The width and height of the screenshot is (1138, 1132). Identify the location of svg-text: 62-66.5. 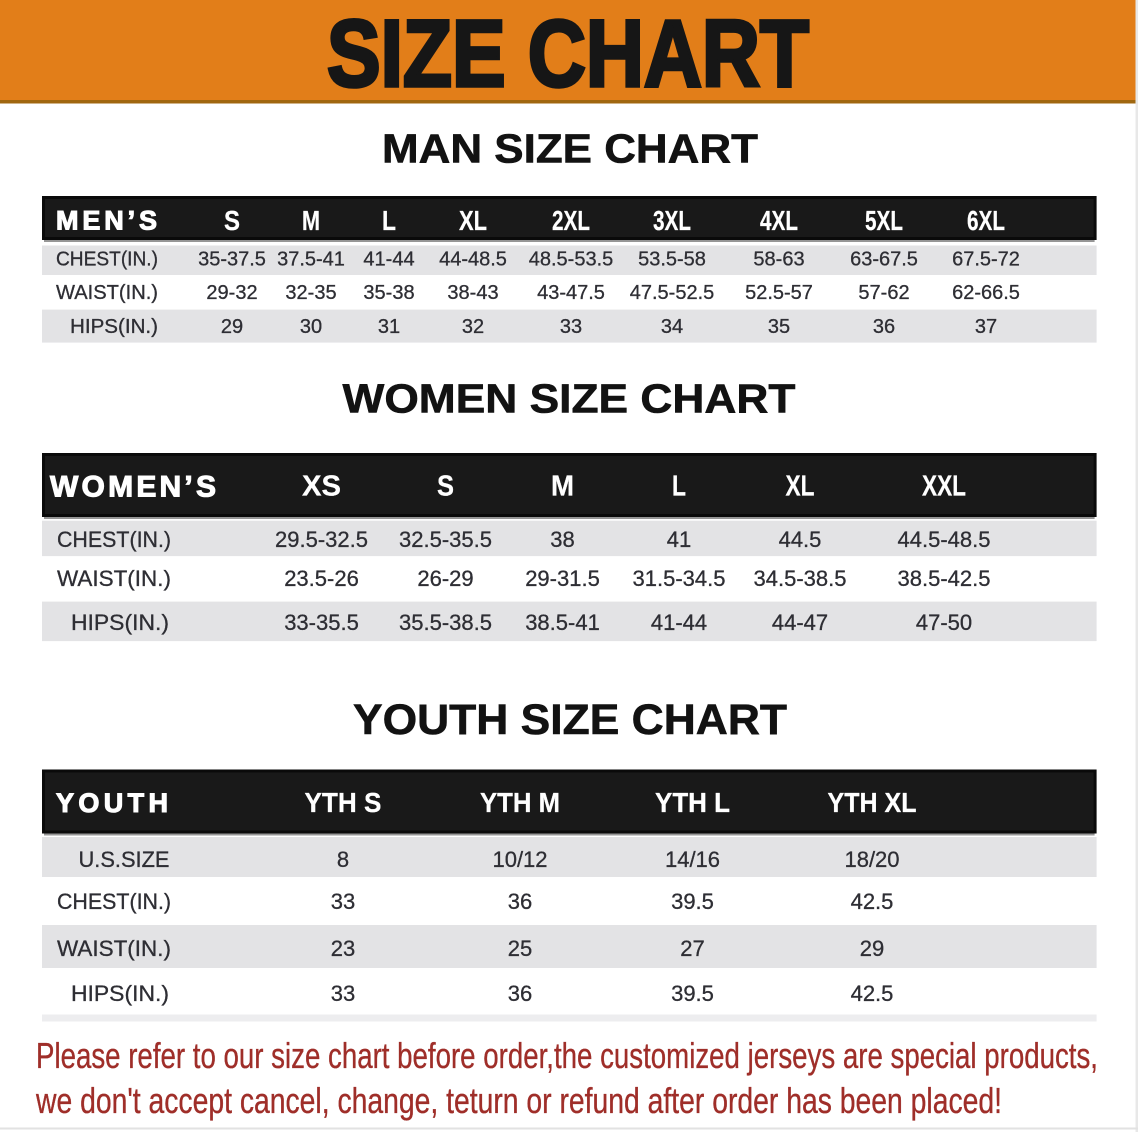
(986, 293).